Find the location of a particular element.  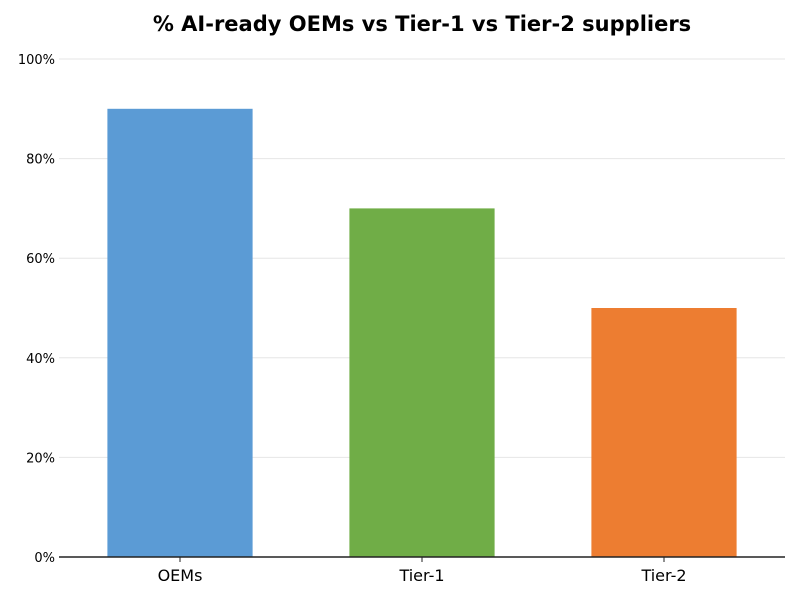

y-tick-label: 80% is located at coordinates (40, 160).